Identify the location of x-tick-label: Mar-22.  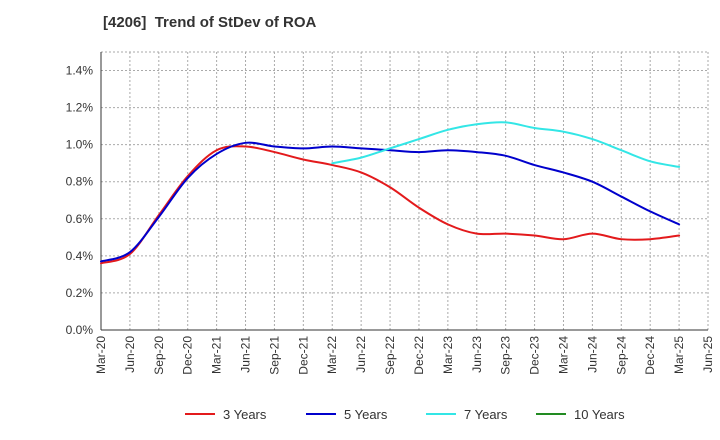
(332, 355).